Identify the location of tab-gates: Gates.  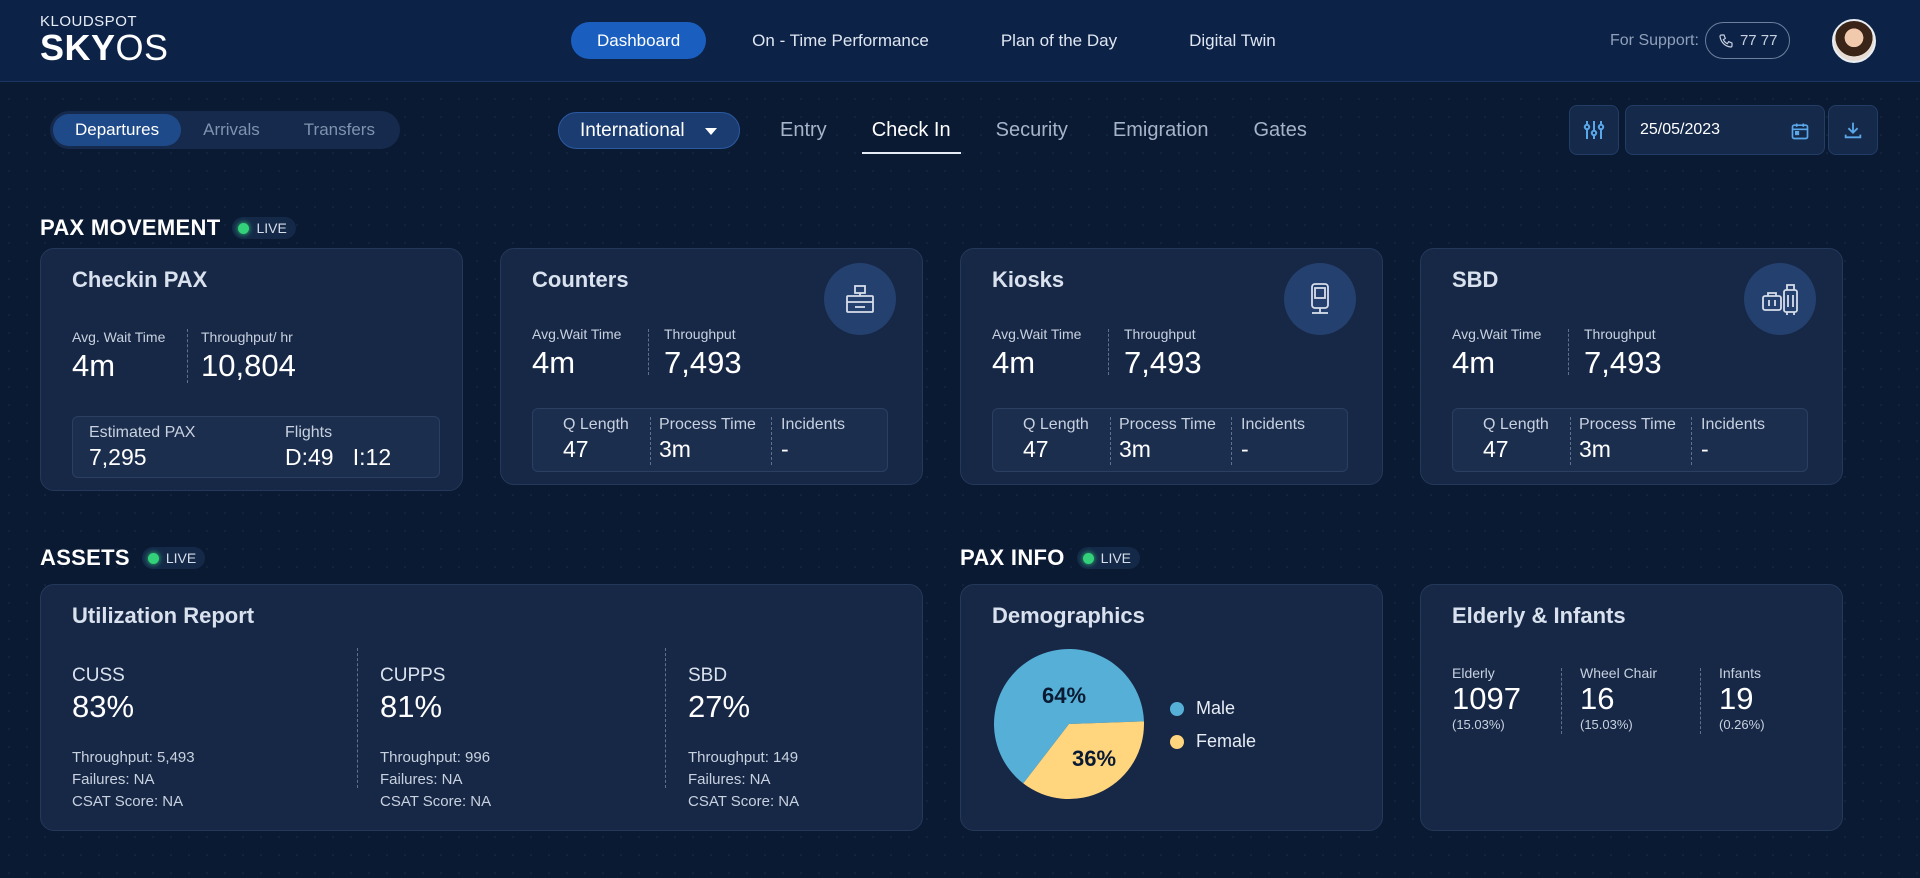
(1280, 130).